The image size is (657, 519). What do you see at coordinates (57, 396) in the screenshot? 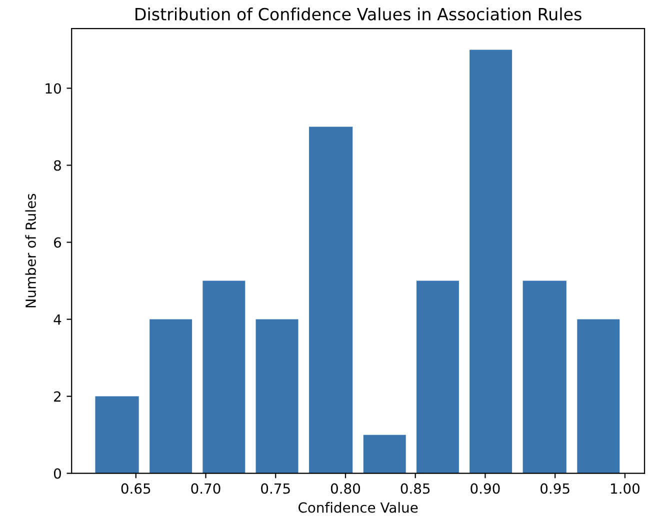
I see `y-tick-label: 2` at bounding box center [57, 396].